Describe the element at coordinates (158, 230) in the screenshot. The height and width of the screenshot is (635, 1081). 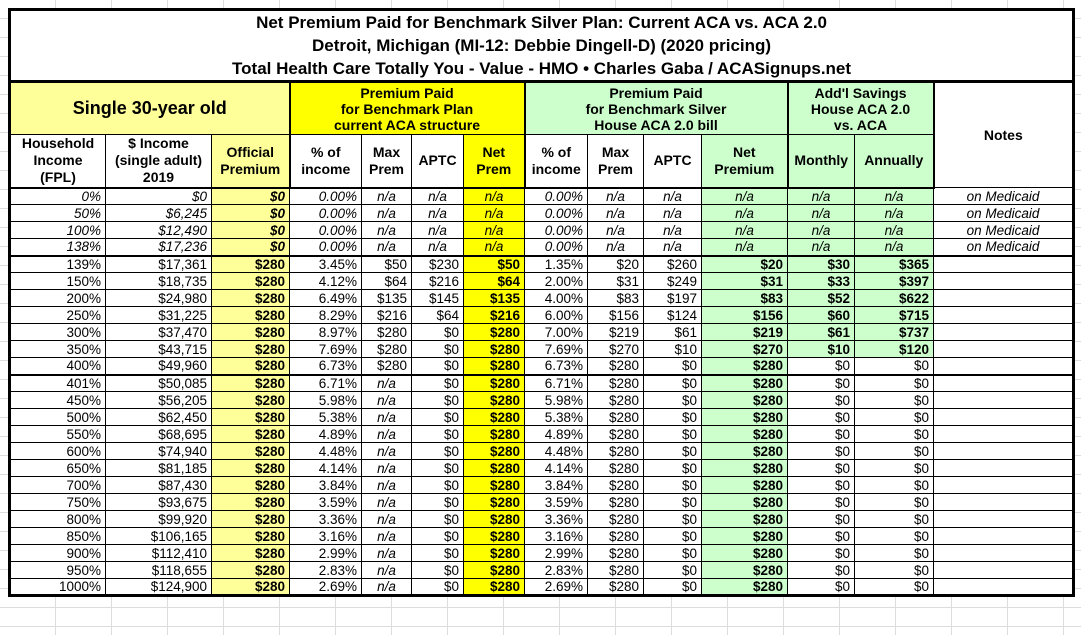
I see `cell-income: $12,490` at that location.